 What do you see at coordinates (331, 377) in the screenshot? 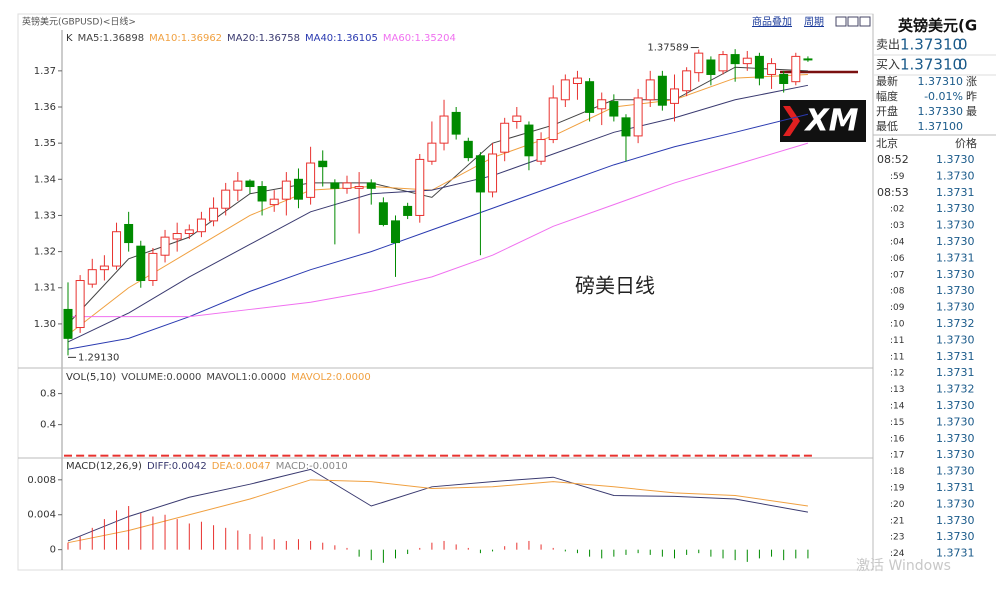
I see `legend-entry: MAVOL2:0.0000` at bounding box center [331, 377].